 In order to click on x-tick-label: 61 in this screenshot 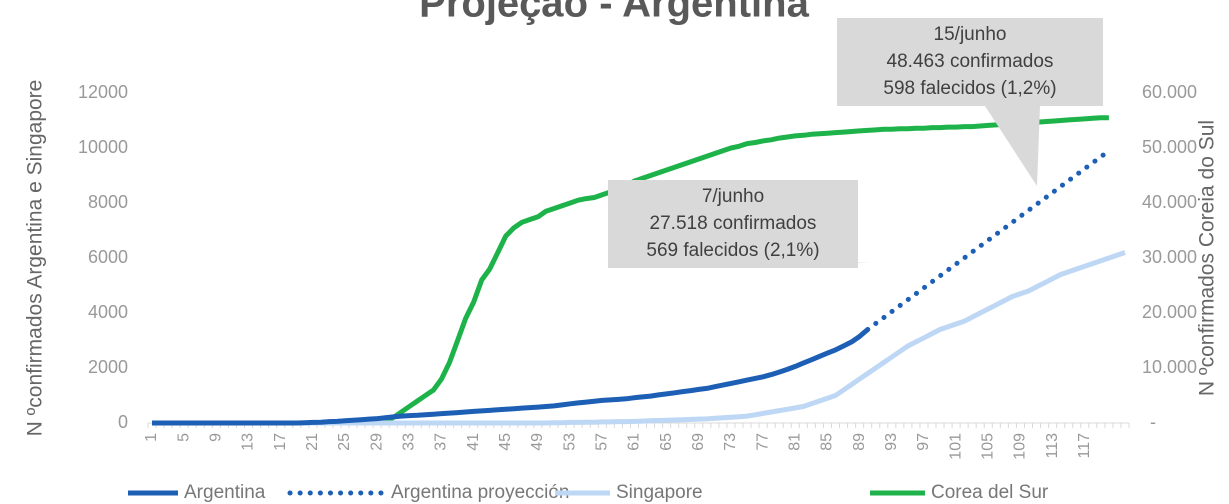, I will do `click(634, 442)`.